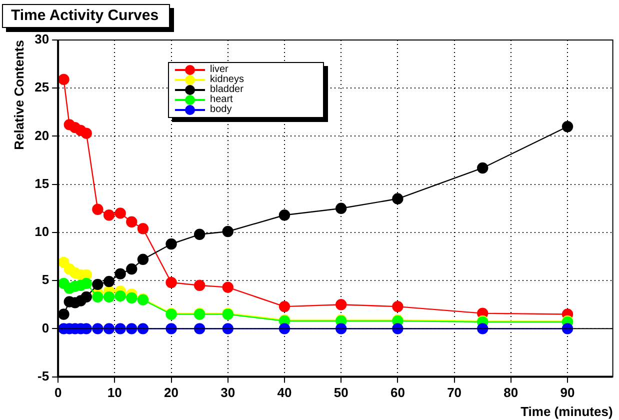 Image resolution: width=619 pixels, height=420 pixels. I want to click on x-tick-label: 30, so click(228, 392).